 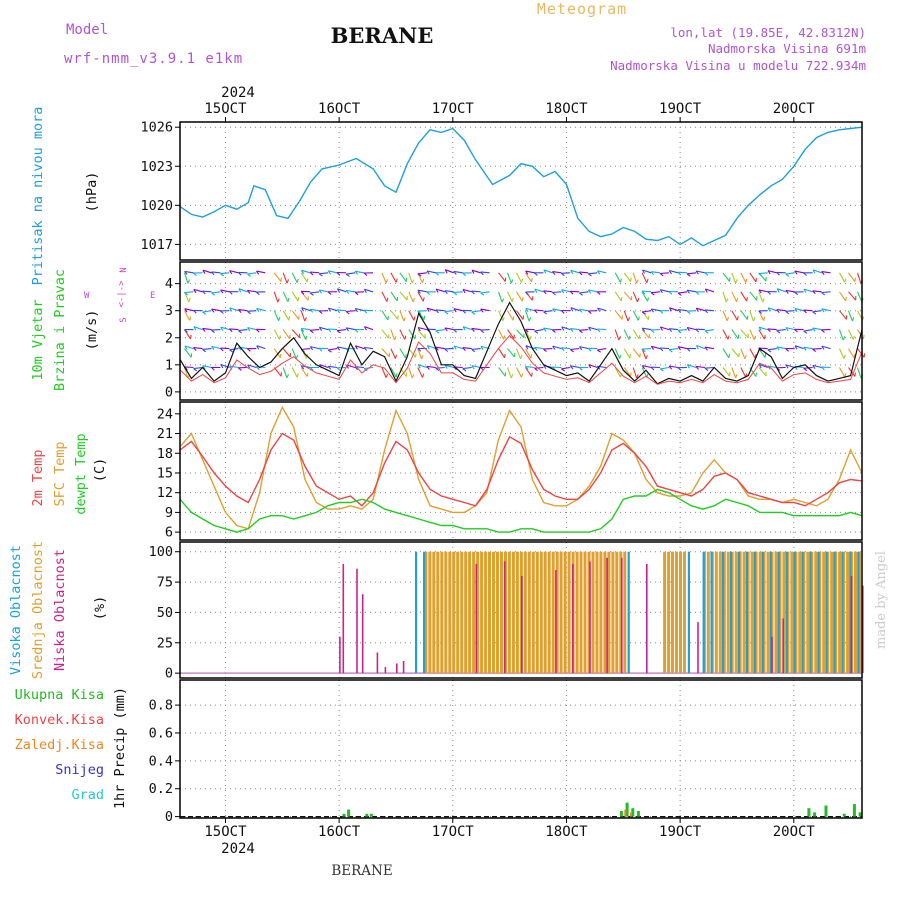 What do you see at coordinates (165, 613) in the screenshot?
I see `y-tick-label: 50` at bounding box center [165, 613].